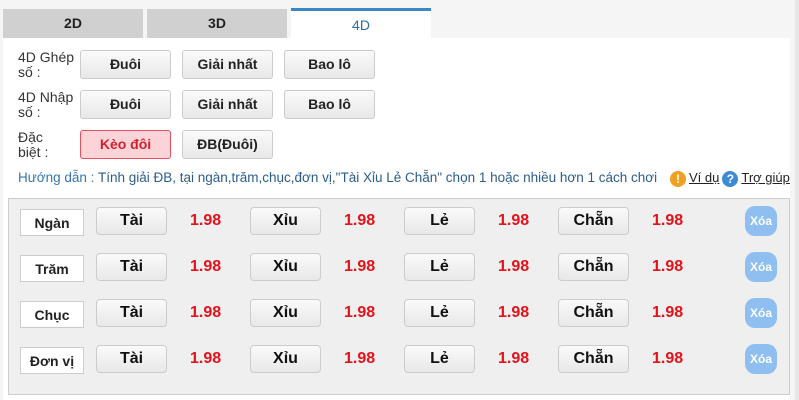 The image size is (799, 400). What do you see at coordinates (46, 104) in the screenshot?
I see `option-label-nhap: 4D Nhập số :` at bounding box center [46, 104].